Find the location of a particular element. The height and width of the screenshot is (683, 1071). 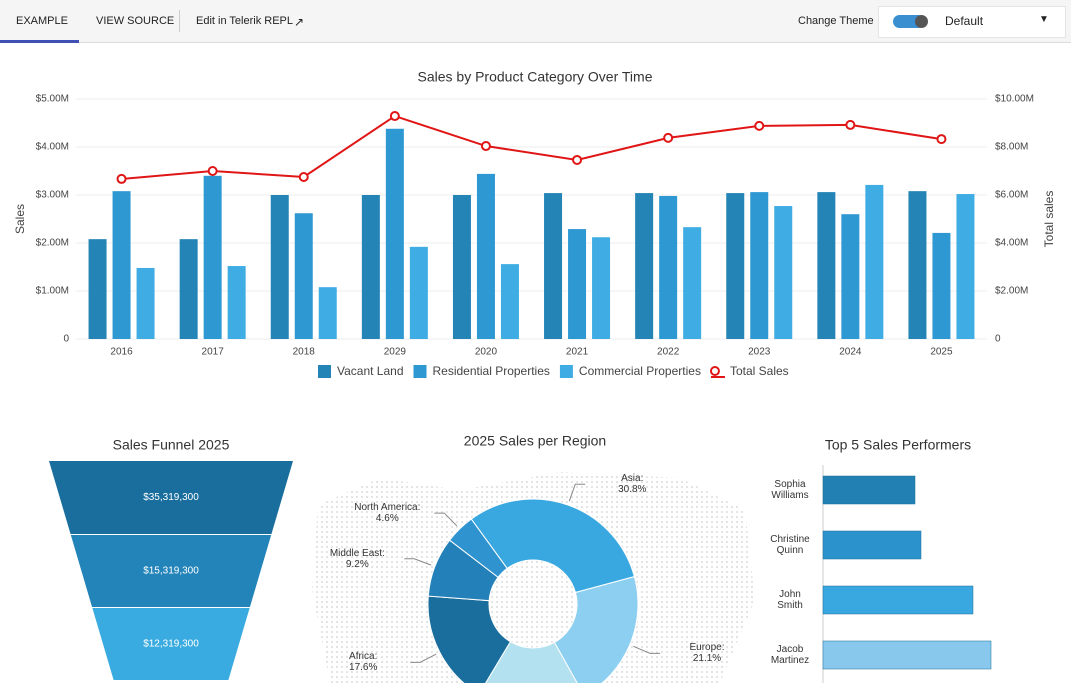

legend-label: Vacant Land is located at coordinates (370, 371).